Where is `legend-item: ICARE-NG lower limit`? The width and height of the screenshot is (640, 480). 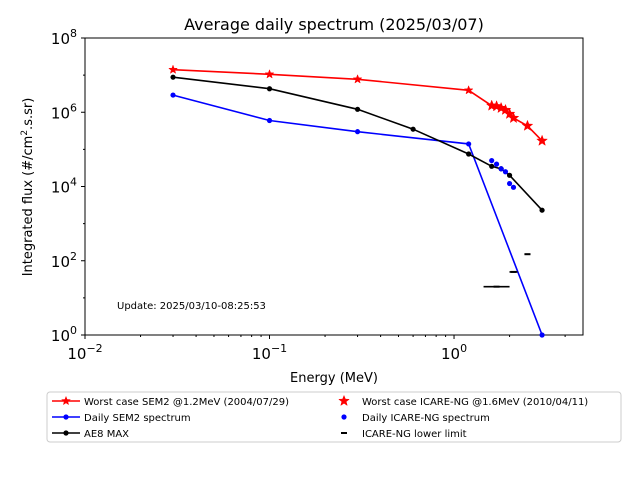 legend-item: ICARE-NG lower limit is located at coordinates (404, 434).